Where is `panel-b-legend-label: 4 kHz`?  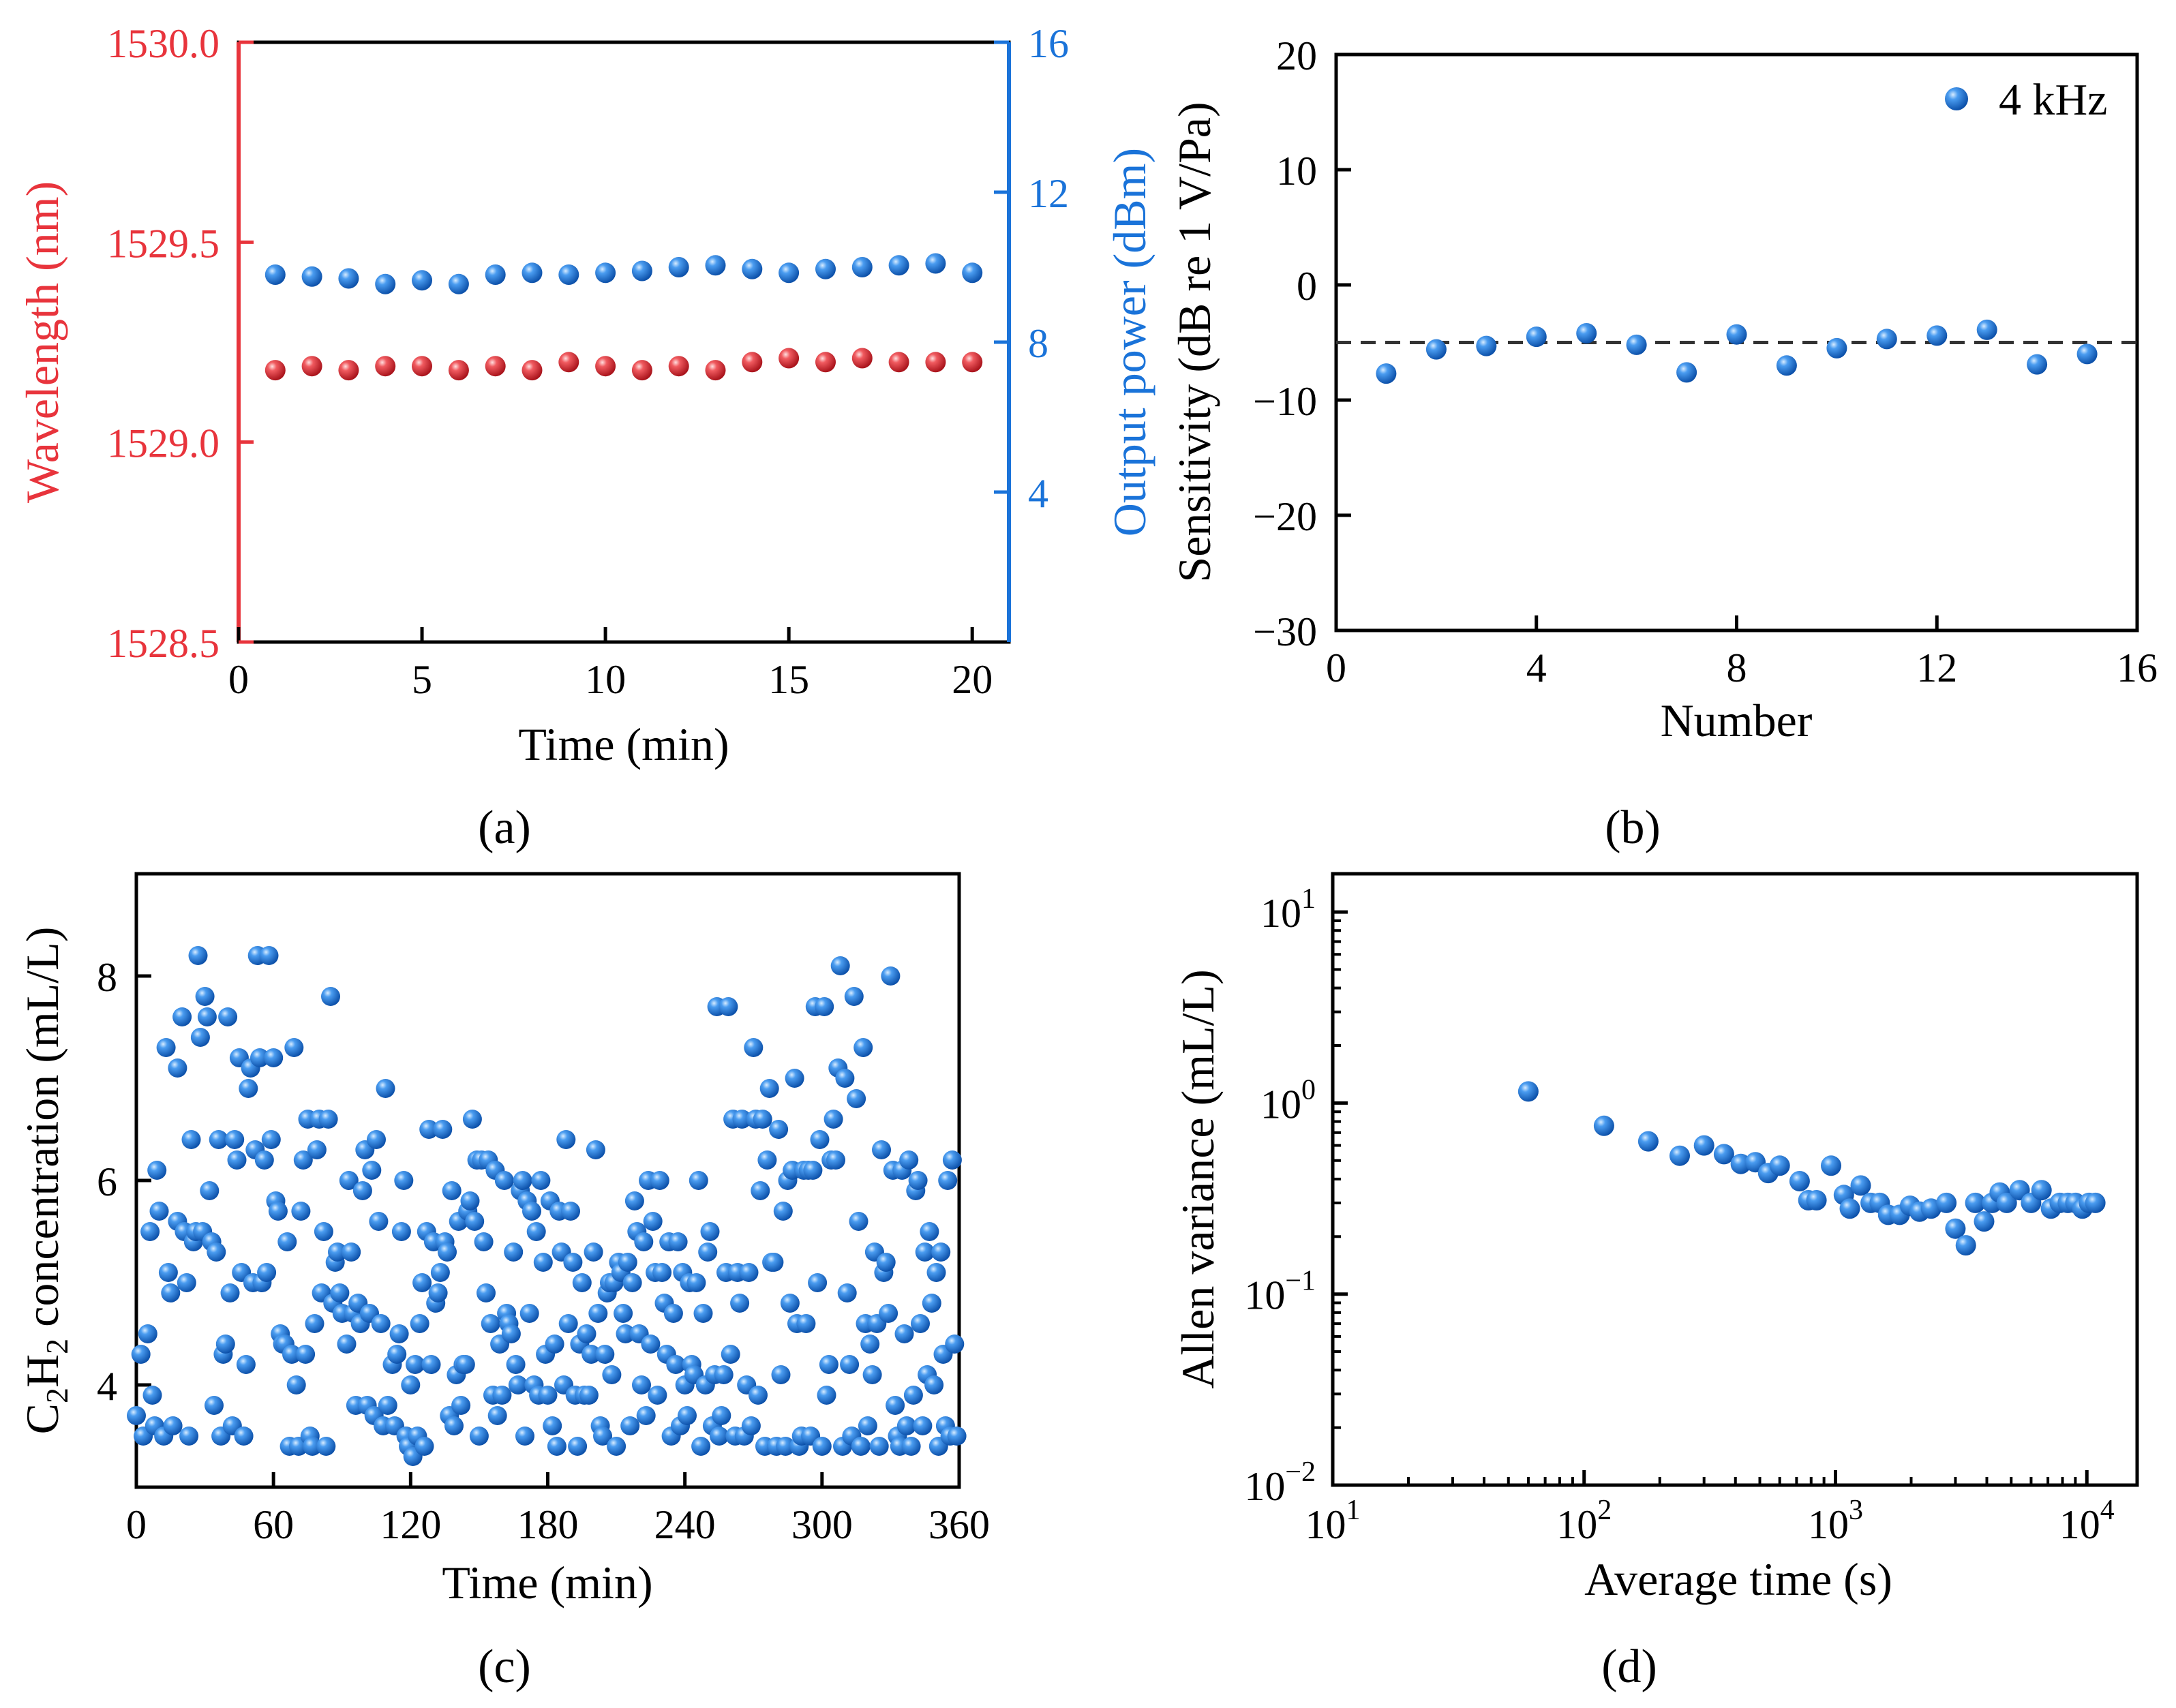
panel-b-legend-label: 4 kHz is located at coordinates (2053, 100).